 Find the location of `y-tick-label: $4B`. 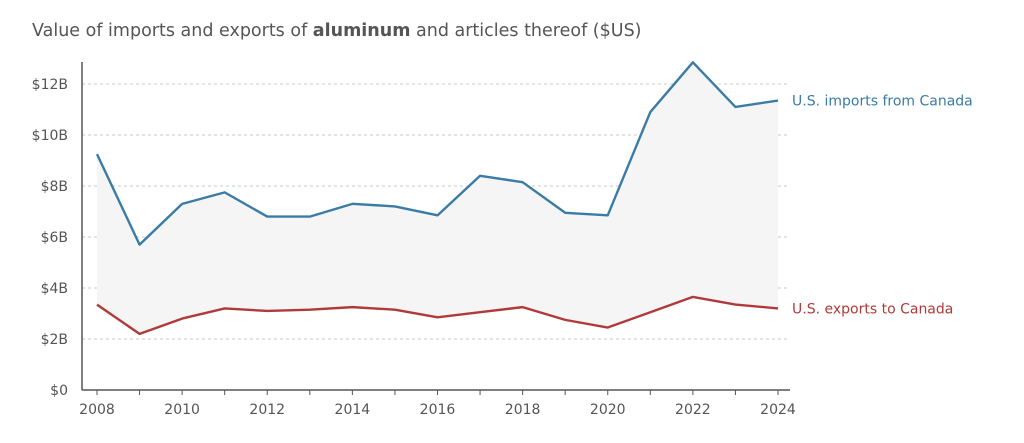

y-tick-label: $4B is located at coordinates (54, 289).